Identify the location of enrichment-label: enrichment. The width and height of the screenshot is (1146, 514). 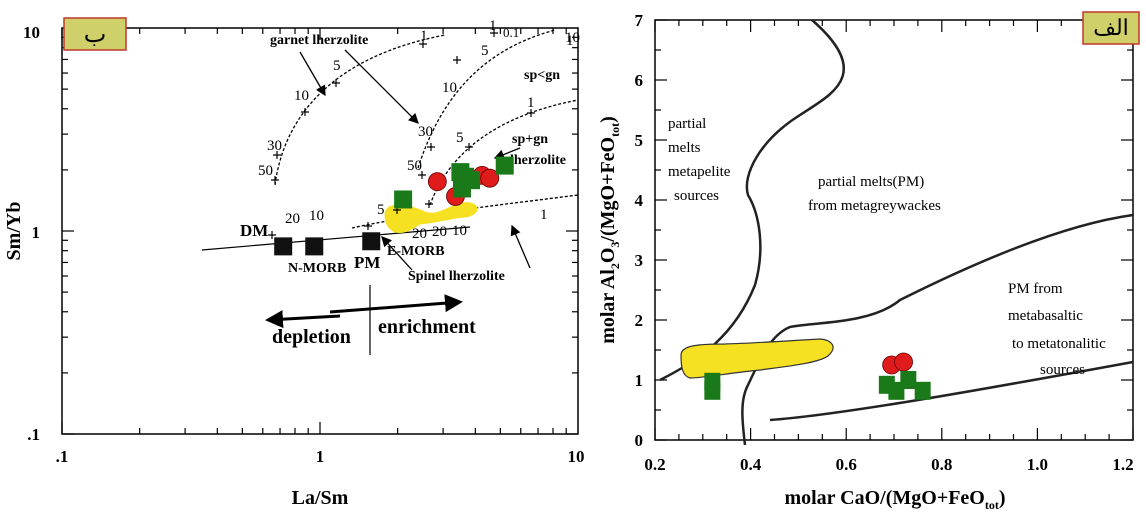
(427, 327).